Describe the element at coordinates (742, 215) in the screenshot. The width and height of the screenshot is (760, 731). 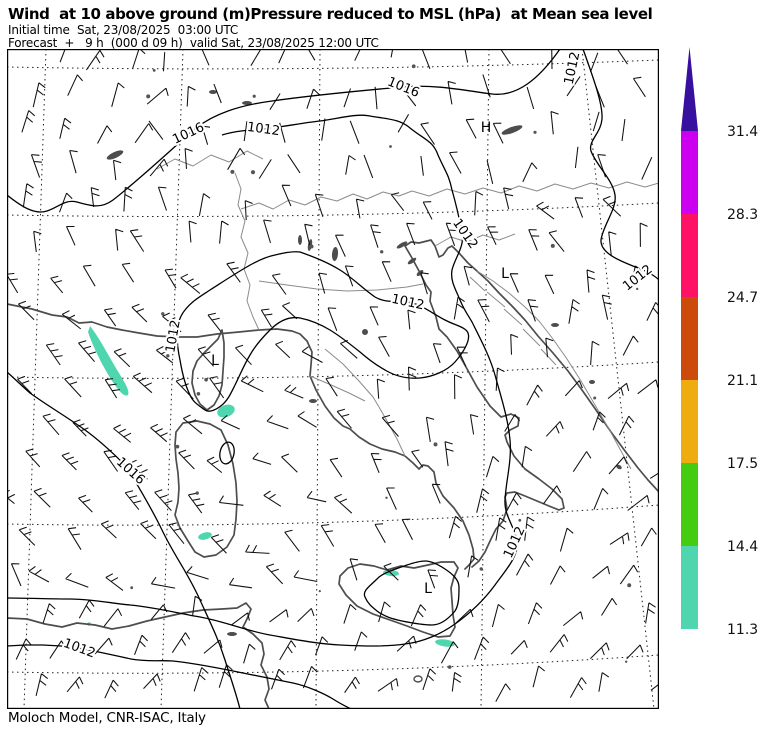
I see `colorbar-value: 28.3` at that location.